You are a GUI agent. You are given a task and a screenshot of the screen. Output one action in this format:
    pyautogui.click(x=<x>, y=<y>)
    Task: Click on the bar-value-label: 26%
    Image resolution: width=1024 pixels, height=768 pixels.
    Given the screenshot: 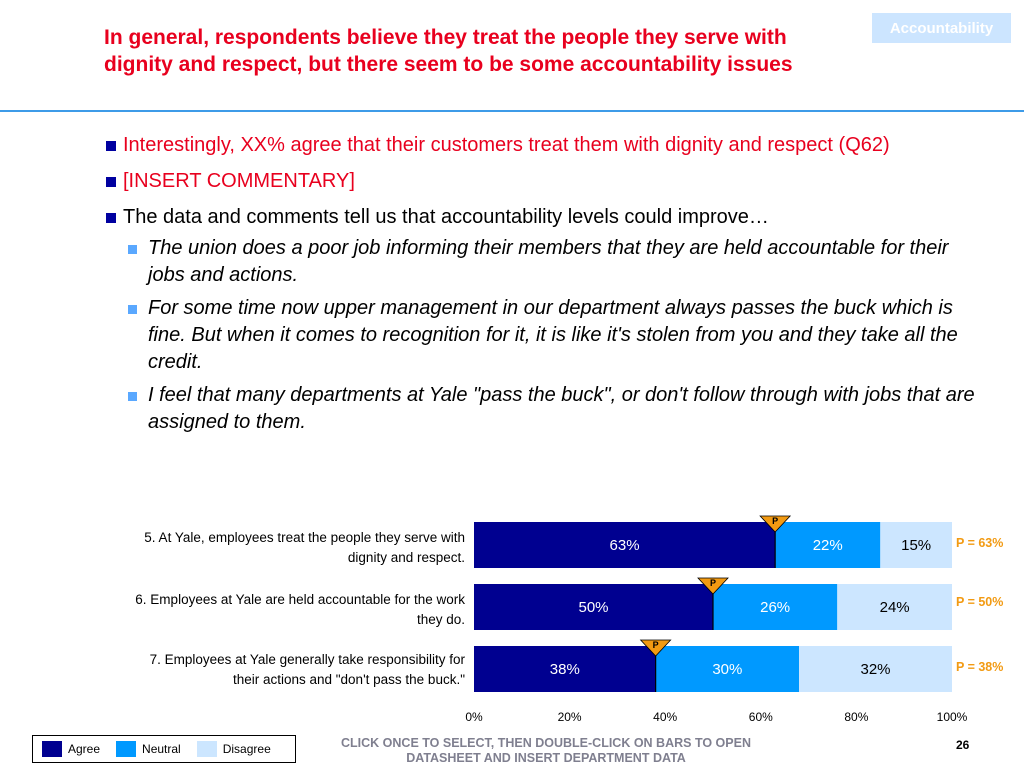 What is the action you would take?
    pyautogui.click(x=775, y=607)
    